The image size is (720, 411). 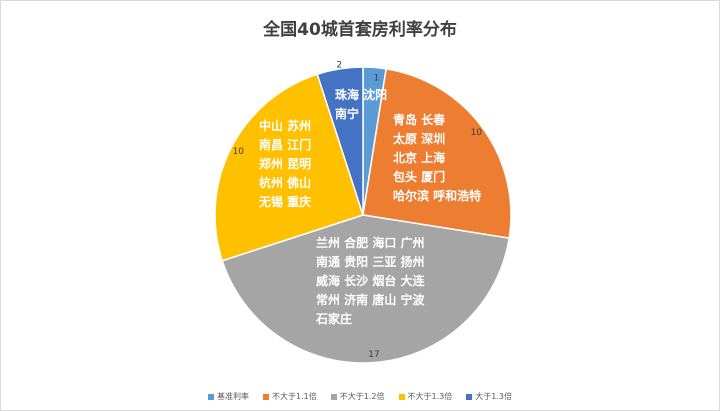 I want to click on slice-value-label: 17, so click(x=373, y=355).